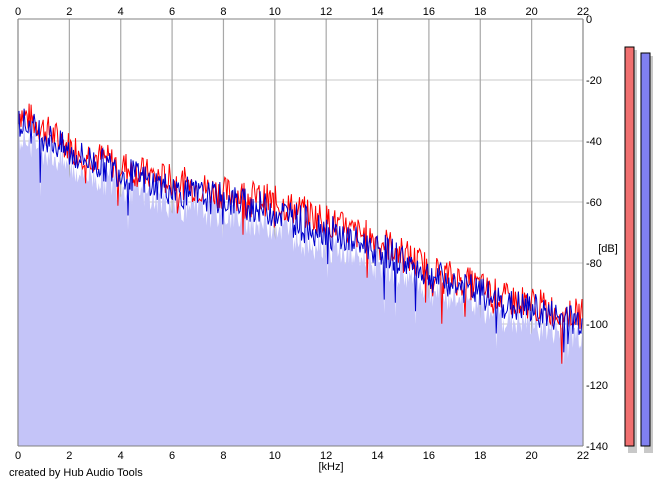 The image size is (665, 486). What do you see at coordinates (480, 456) in the screenshot?
I see `x-tick-label-bottom: 18` at bounding box center [480, 456].